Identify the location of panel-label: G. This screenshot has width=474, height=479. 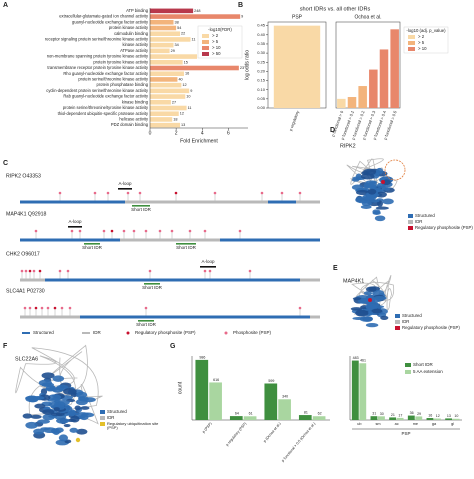
(173, 346).